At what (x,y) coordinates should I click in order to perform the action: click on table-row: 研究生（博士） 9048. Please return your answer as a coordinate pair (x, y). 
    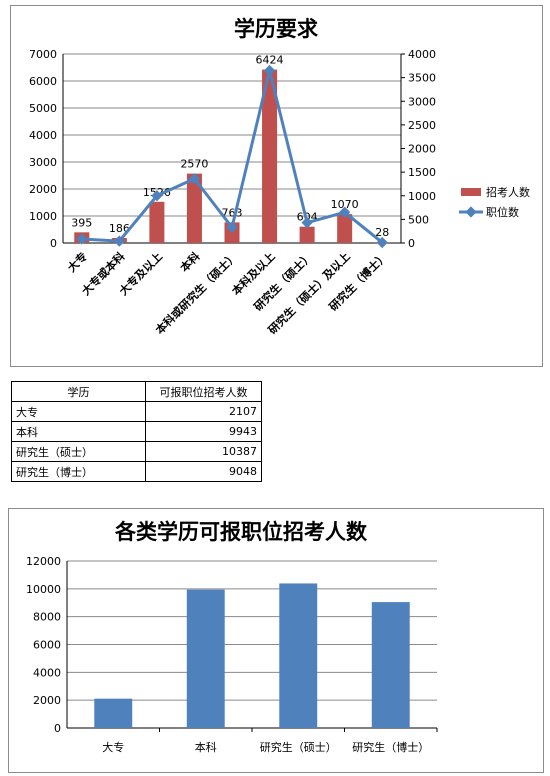
    Looking at the image, I should click on (136, 471).